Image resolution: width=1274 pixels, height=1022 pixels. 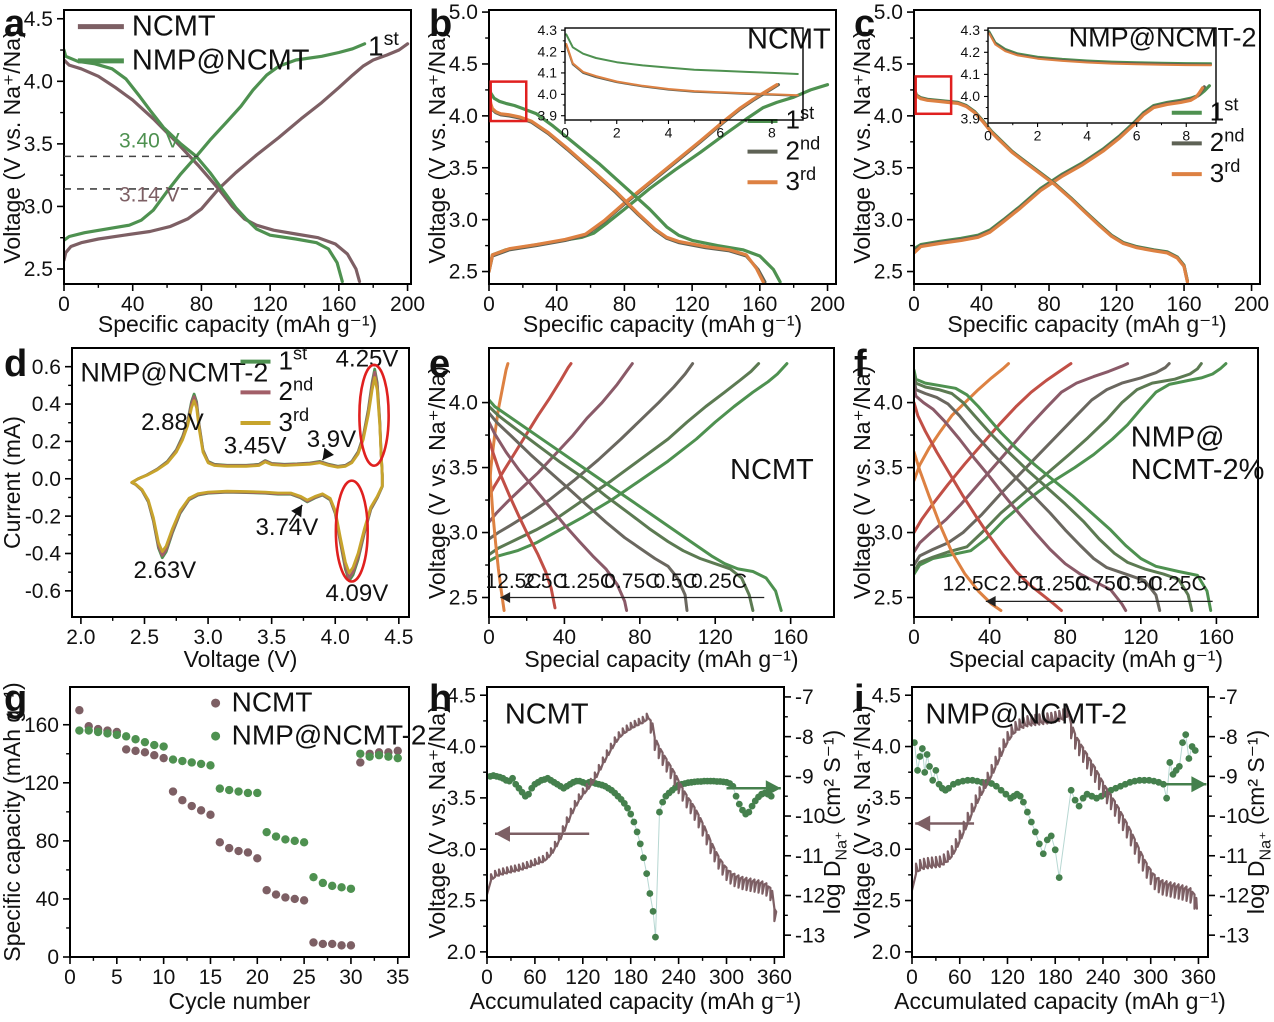 What do you see at coordinates (971, 118) in the screenshot?
I see `svg-text: 3.9` at bounding box center [971, 118].